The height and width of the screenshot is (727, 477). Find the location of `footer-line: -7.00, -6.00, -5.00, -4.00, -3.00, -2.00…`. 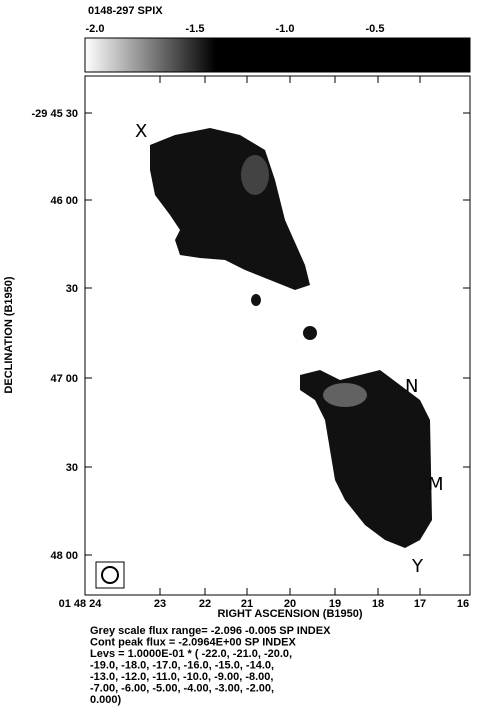

footer-line: -7.00, -6.00, -5.00, -4.00, -3.00, -2.00… is located at coordinates (182, 689).